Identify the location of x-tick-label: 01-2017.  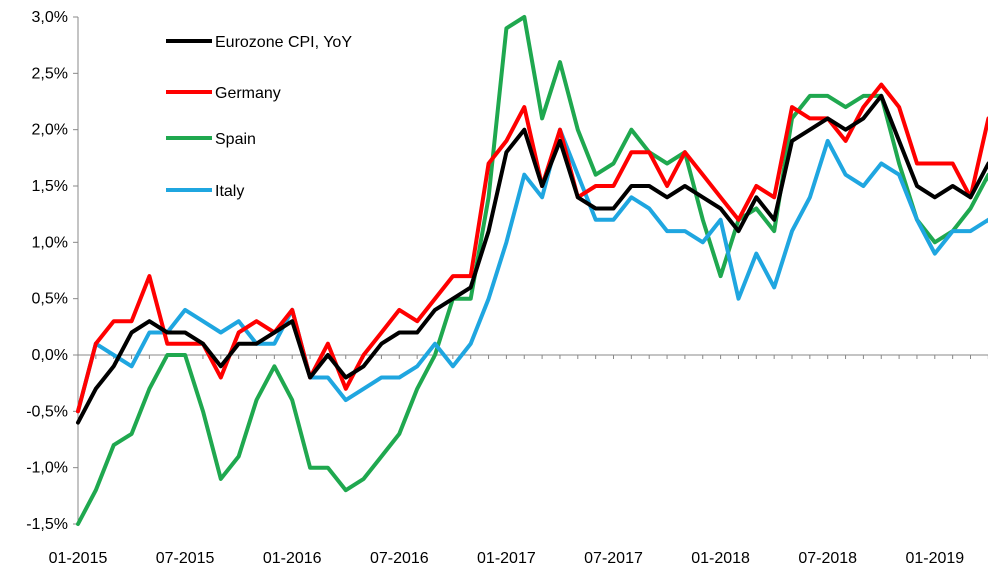
(506, 558).